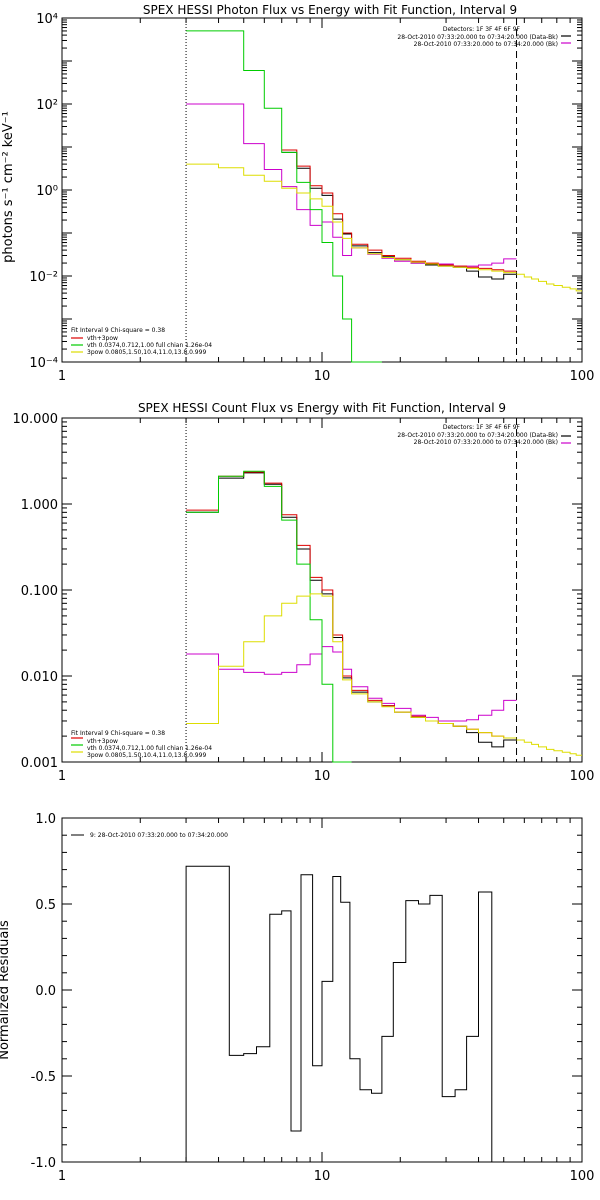  I want to click on photon-fit-entry-2: 3pow 0.0805,1.50,10.4,11.0,13.8,0.999, so click(146, 352).